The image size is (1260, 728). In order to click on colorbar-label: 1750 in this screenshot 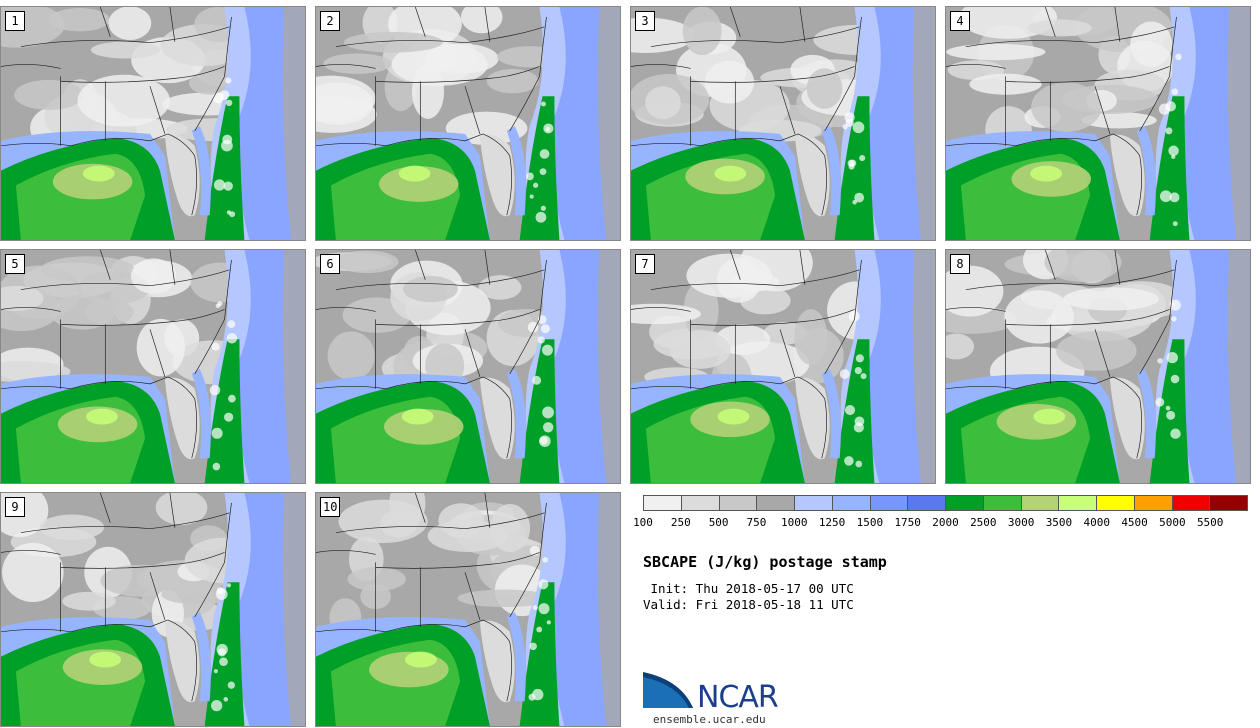, I will do `click(907, 522)`.